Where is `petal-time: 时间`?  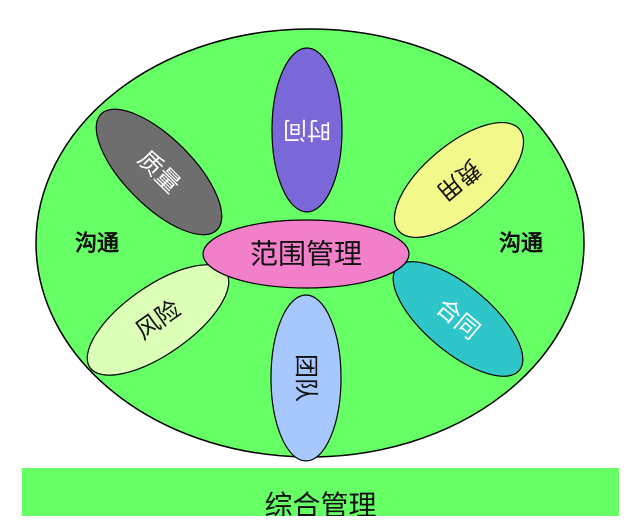
petal-time: 时间 is located at coordinates (307, 130).